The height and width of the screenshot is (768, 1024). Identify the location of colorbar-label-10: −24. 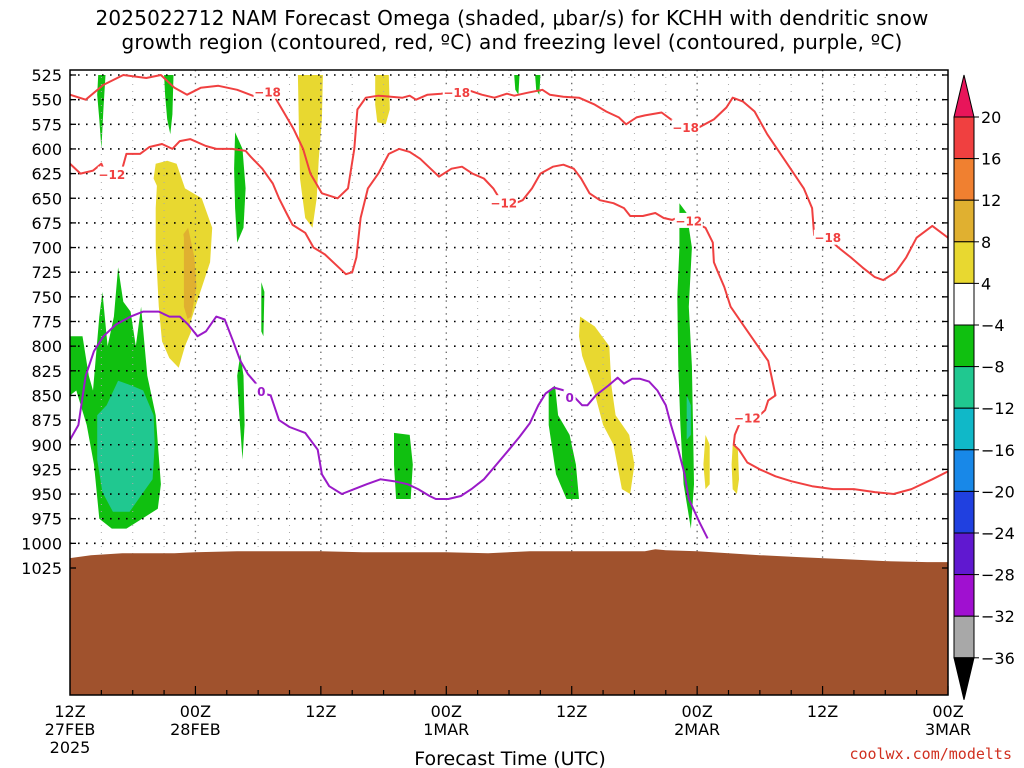
(998, 533).